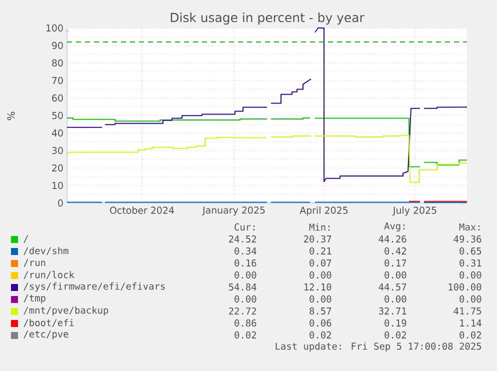 The width and height of the screenshot is (497, 371). What do you see at coordinates (57, 98) in the screenshot?
I see `y-tick-label: 60` at bounding box center [57, 98].